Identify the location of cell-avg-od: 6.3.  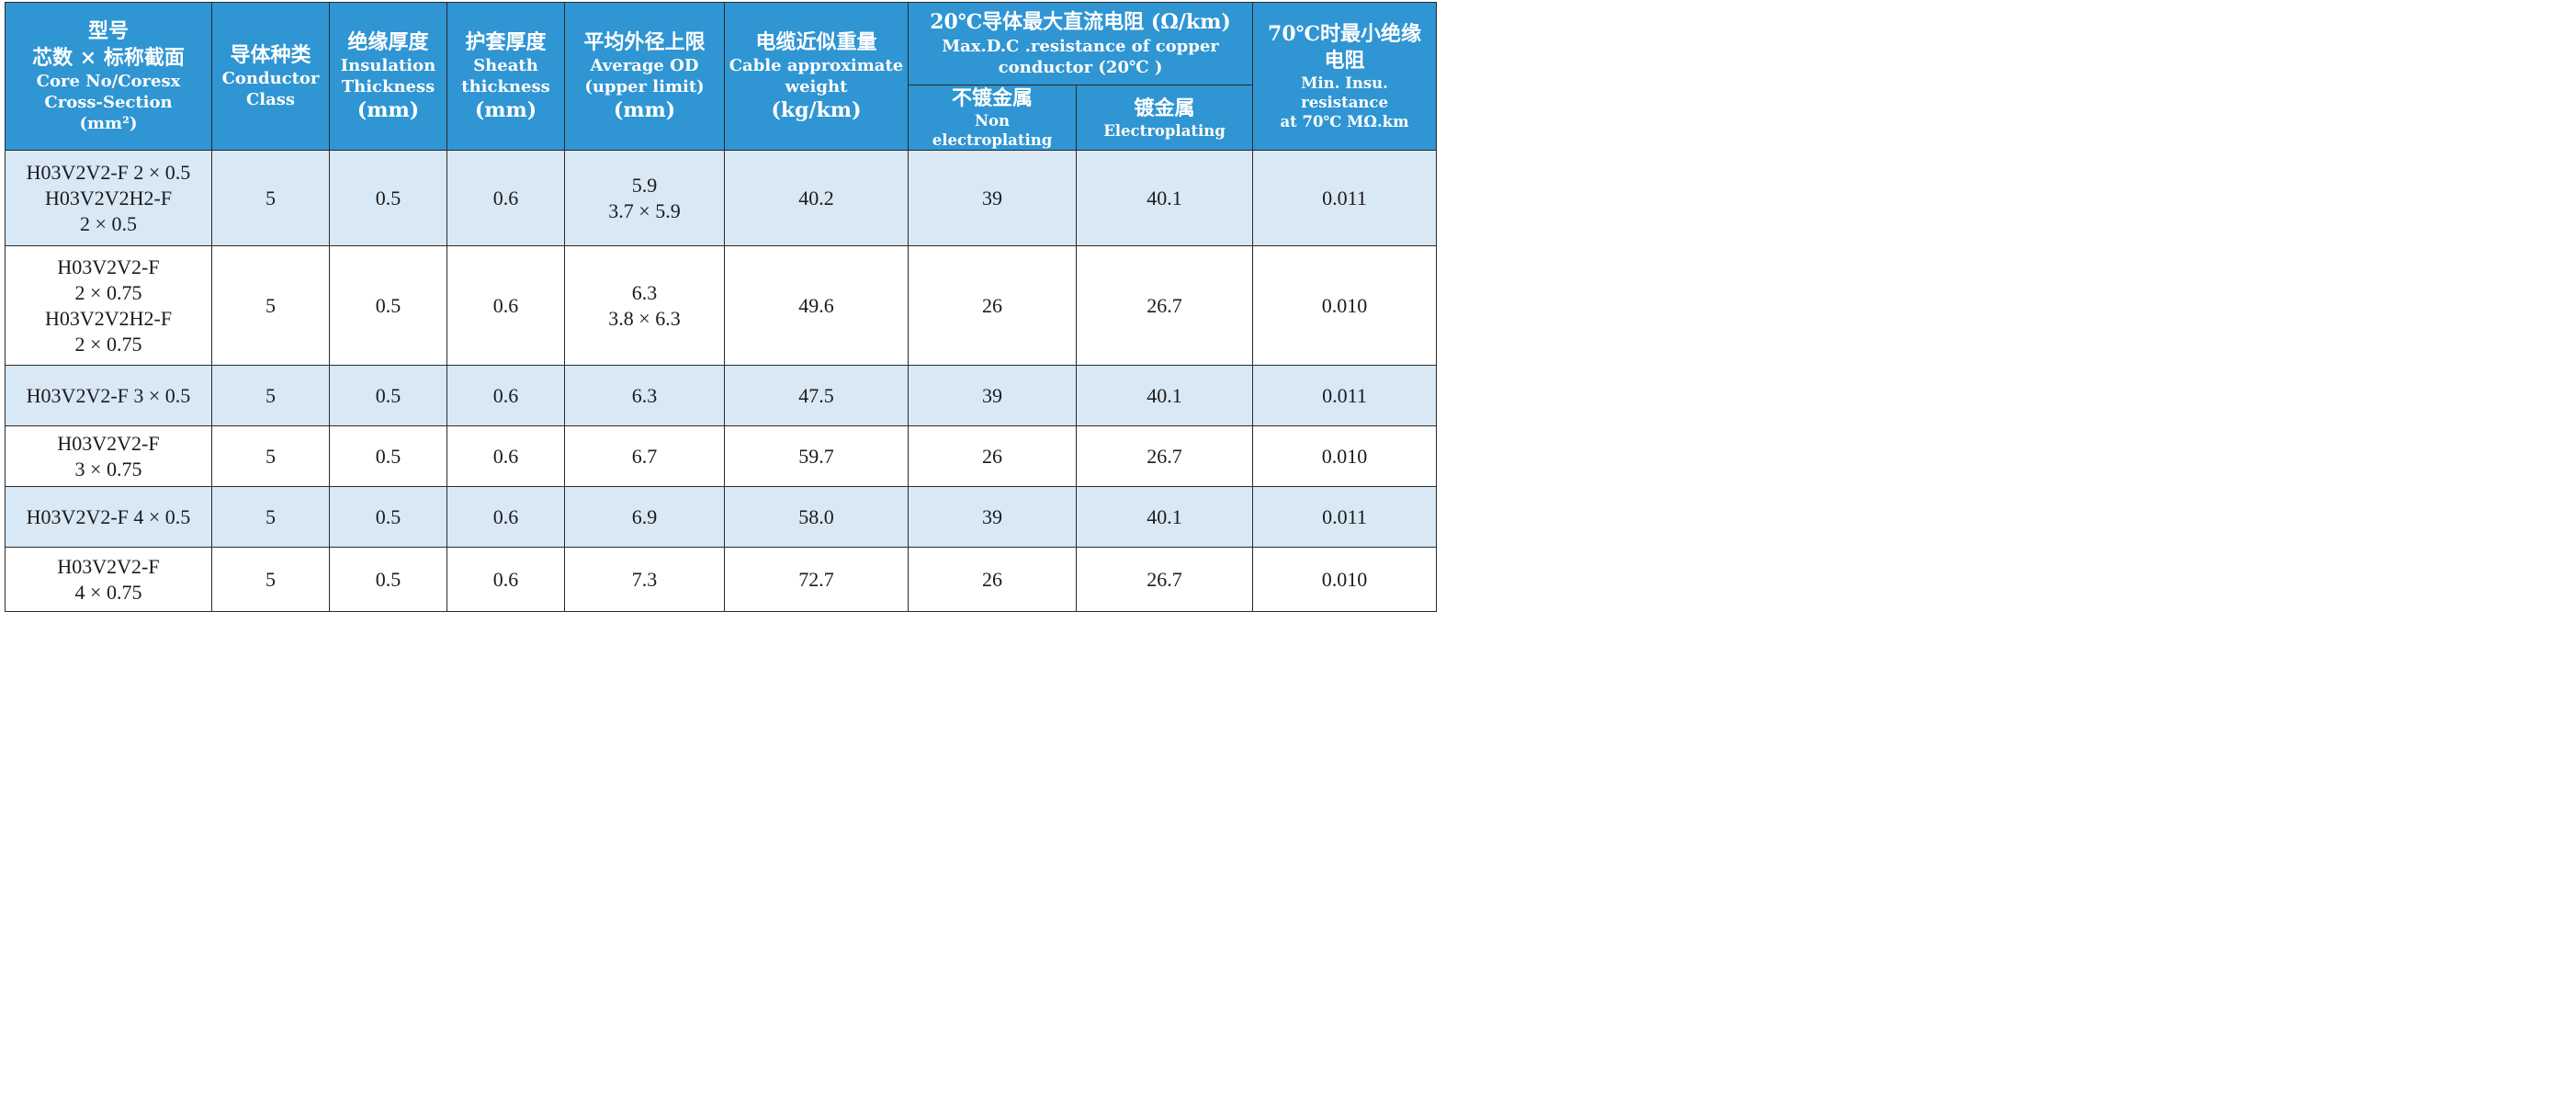
(644, 396).